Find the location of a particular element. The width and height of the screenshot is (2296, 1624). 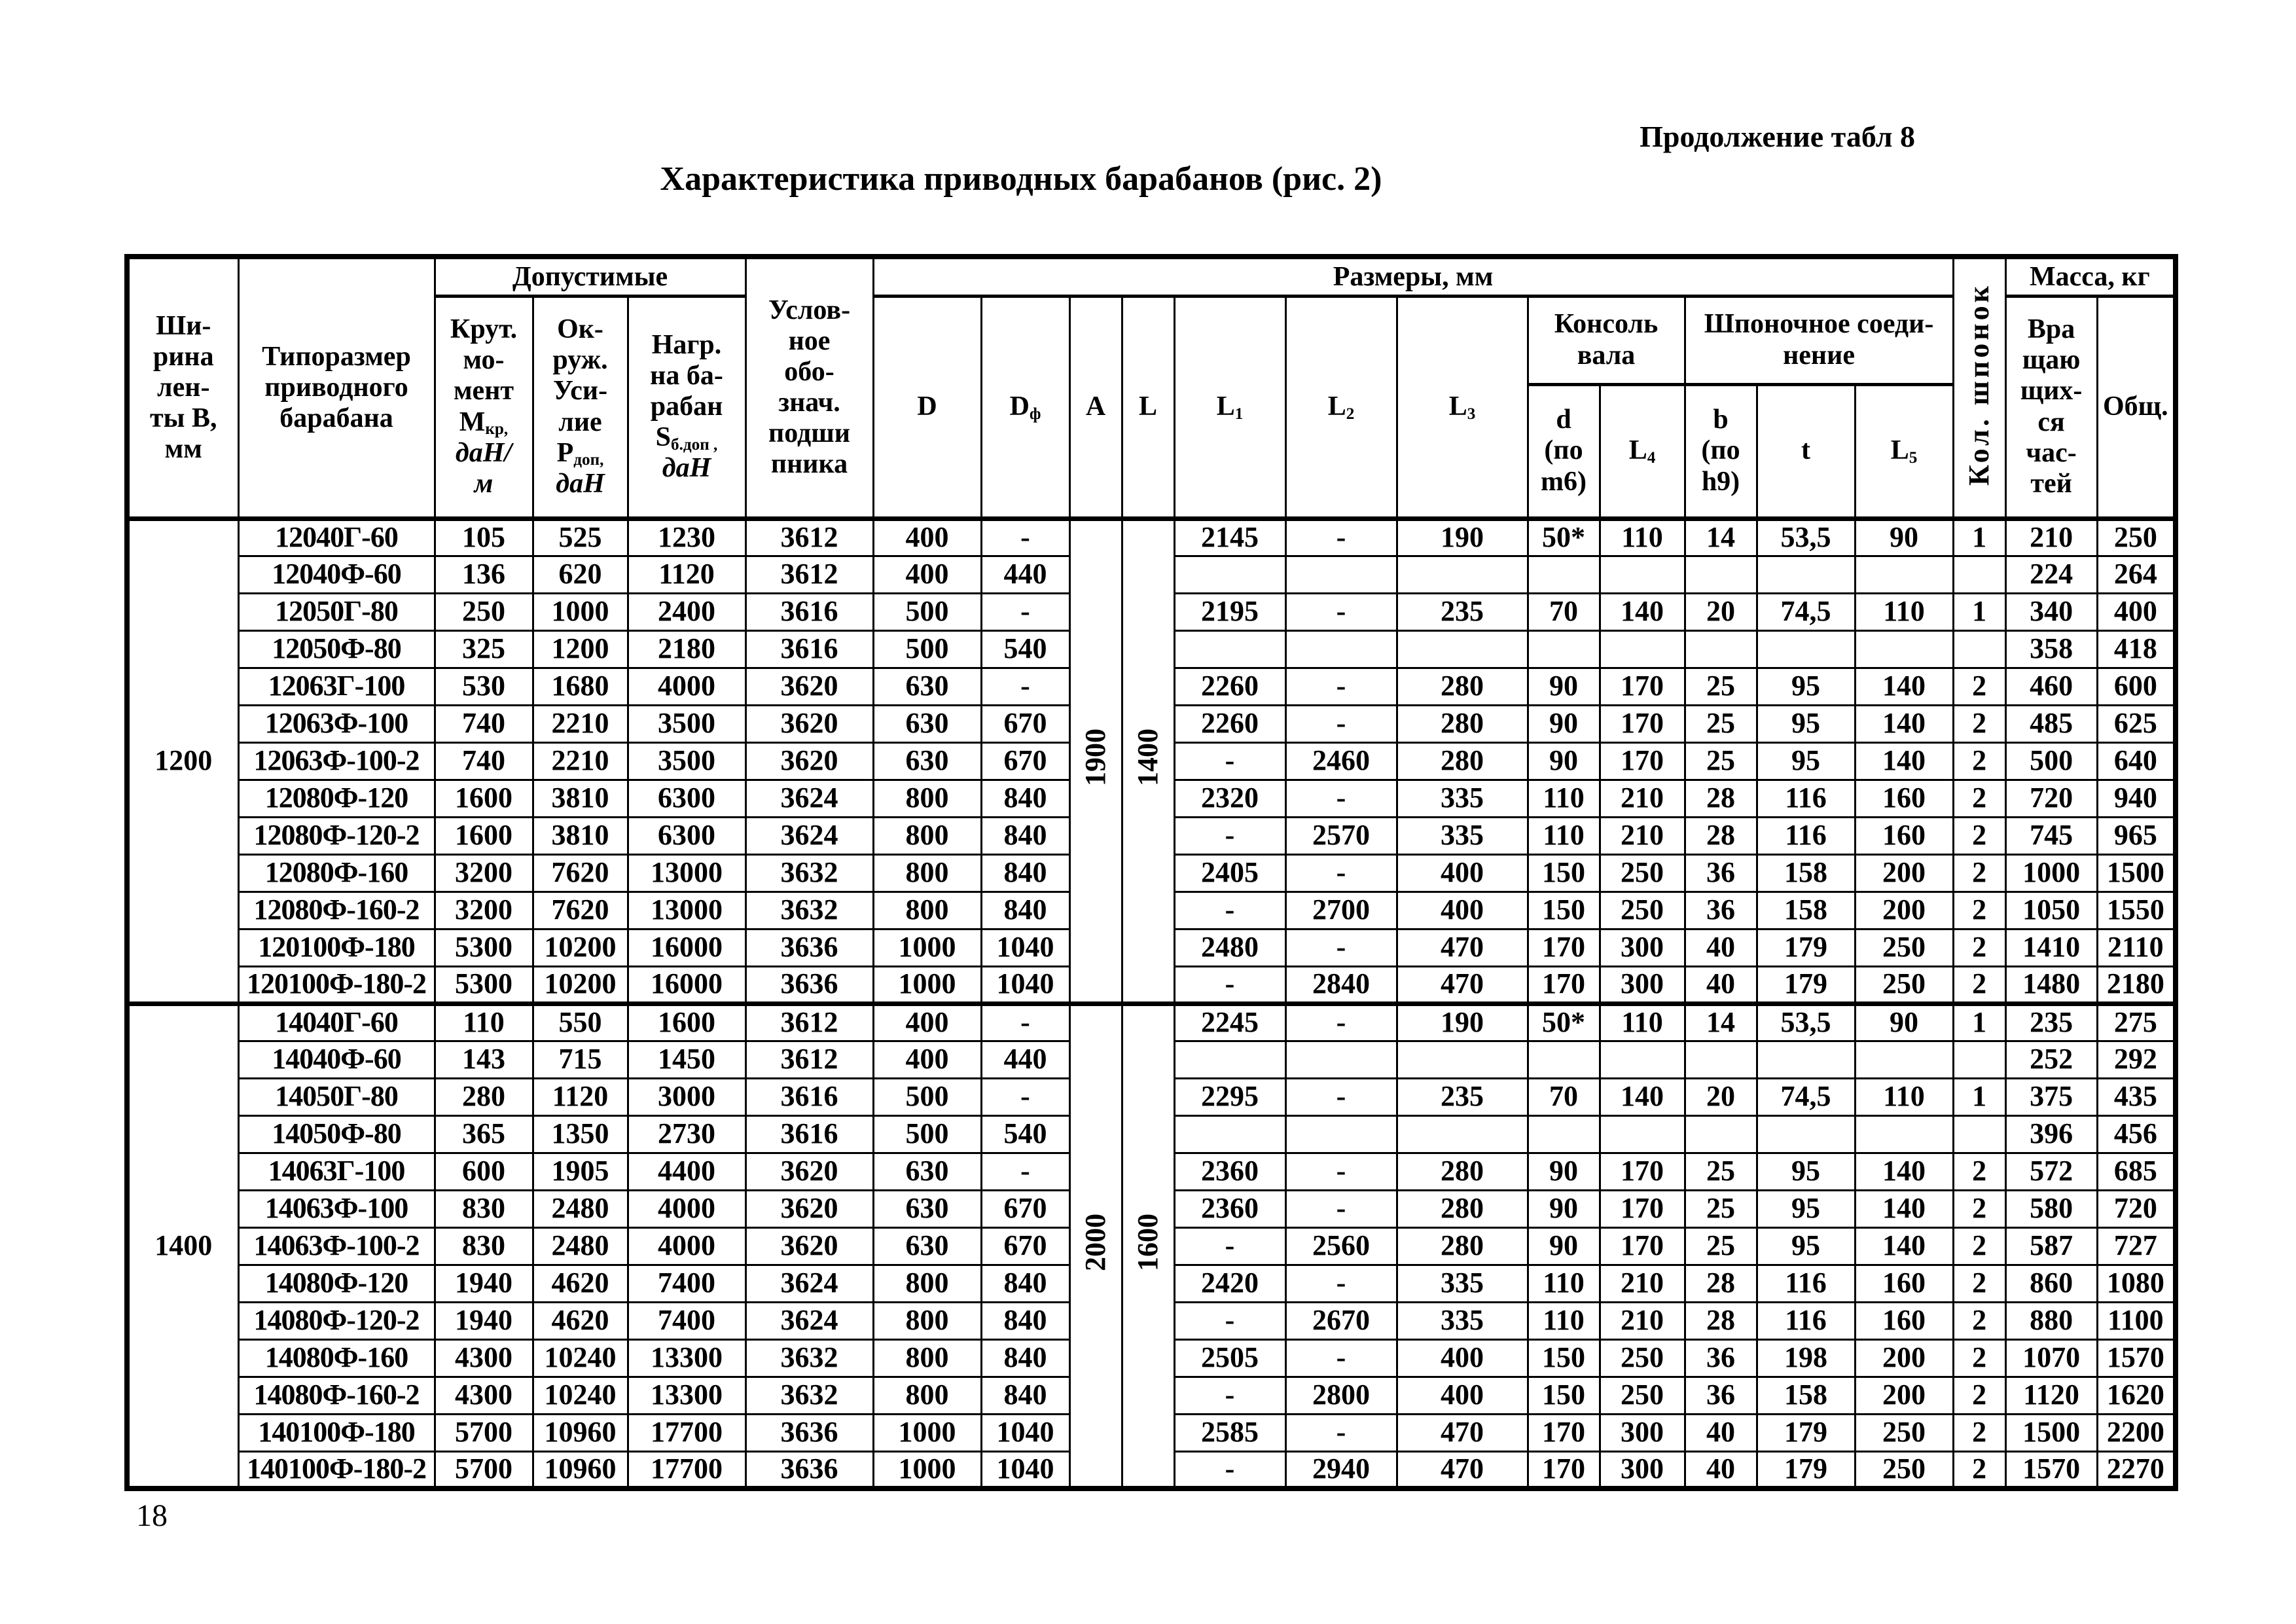

cell-text: 210 is located at coordinates (1642, 1320).